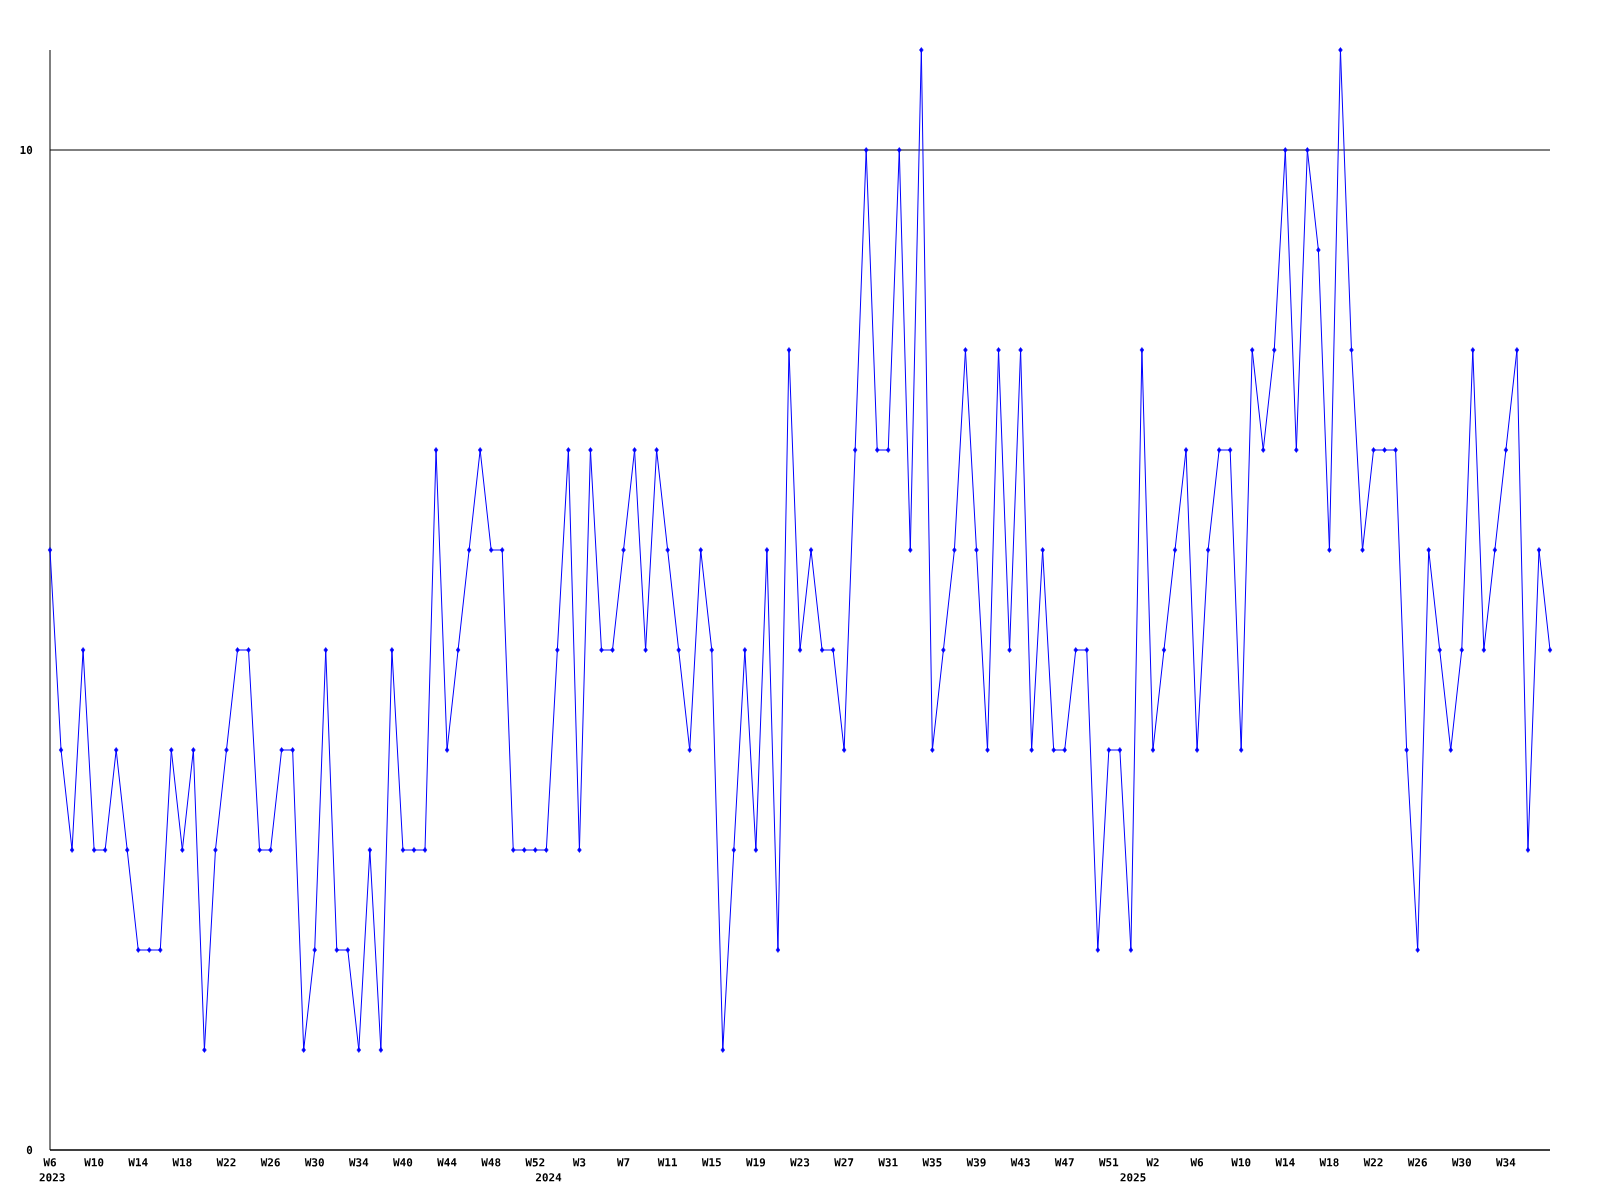  Describe the element at coordinates (1133, 1177) in the screenshot. I see `x-tick-label: 2025` at that location.